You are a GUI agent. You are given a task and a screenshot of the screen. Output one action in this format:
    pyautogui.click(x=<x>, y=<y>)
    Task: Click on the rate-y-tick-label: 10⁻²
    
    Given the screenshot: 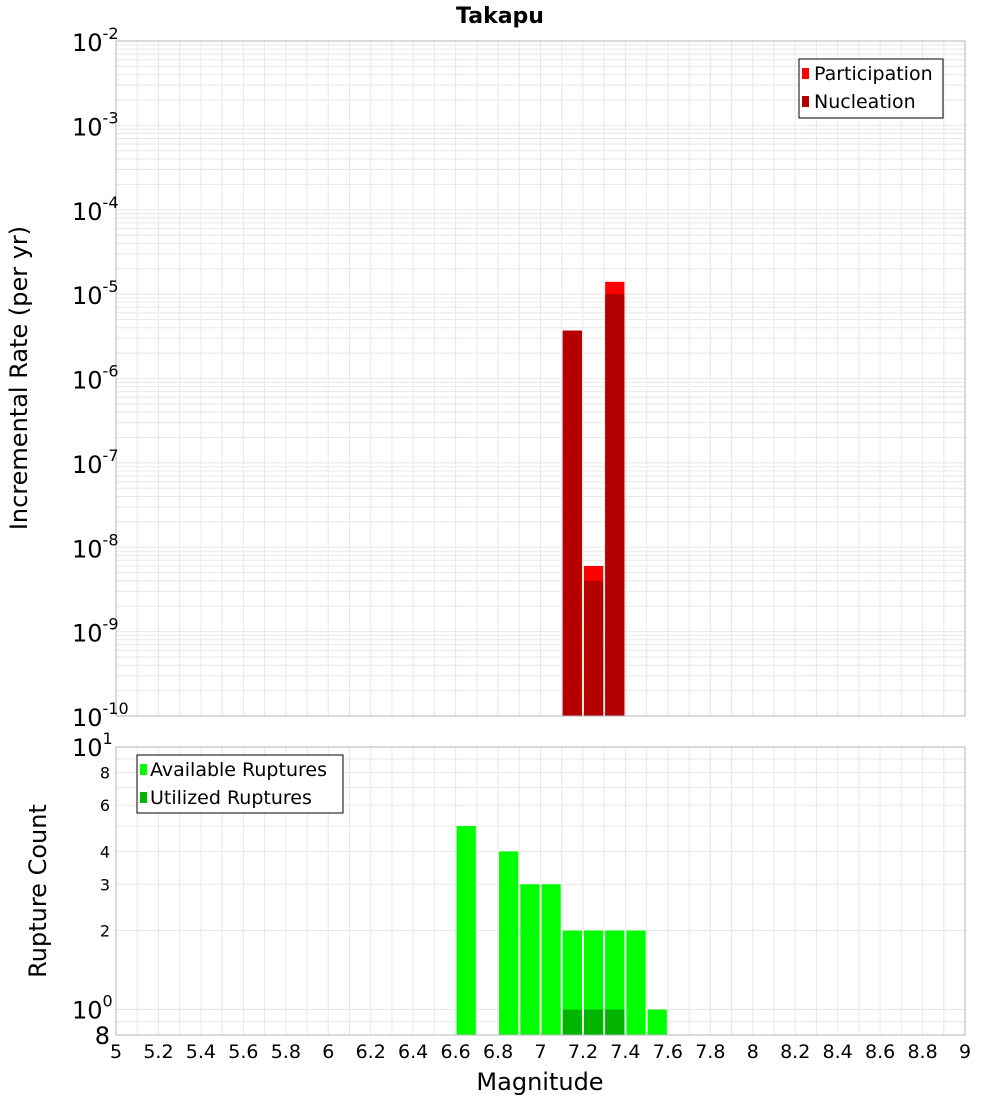 What is the action you would take?
    pyautogui.click(x=95, y=40)
    